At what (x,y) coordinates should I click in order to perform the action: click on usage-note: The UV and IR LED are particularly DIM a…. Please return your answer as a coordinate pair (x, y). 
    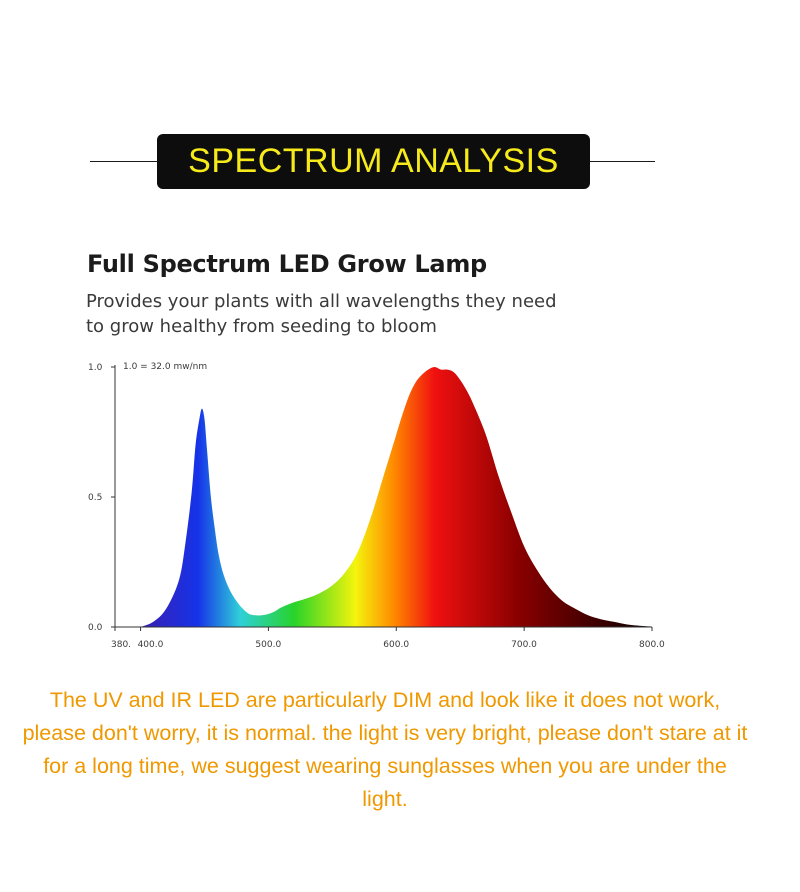
    Looking at the image, I should click on (385, 749).